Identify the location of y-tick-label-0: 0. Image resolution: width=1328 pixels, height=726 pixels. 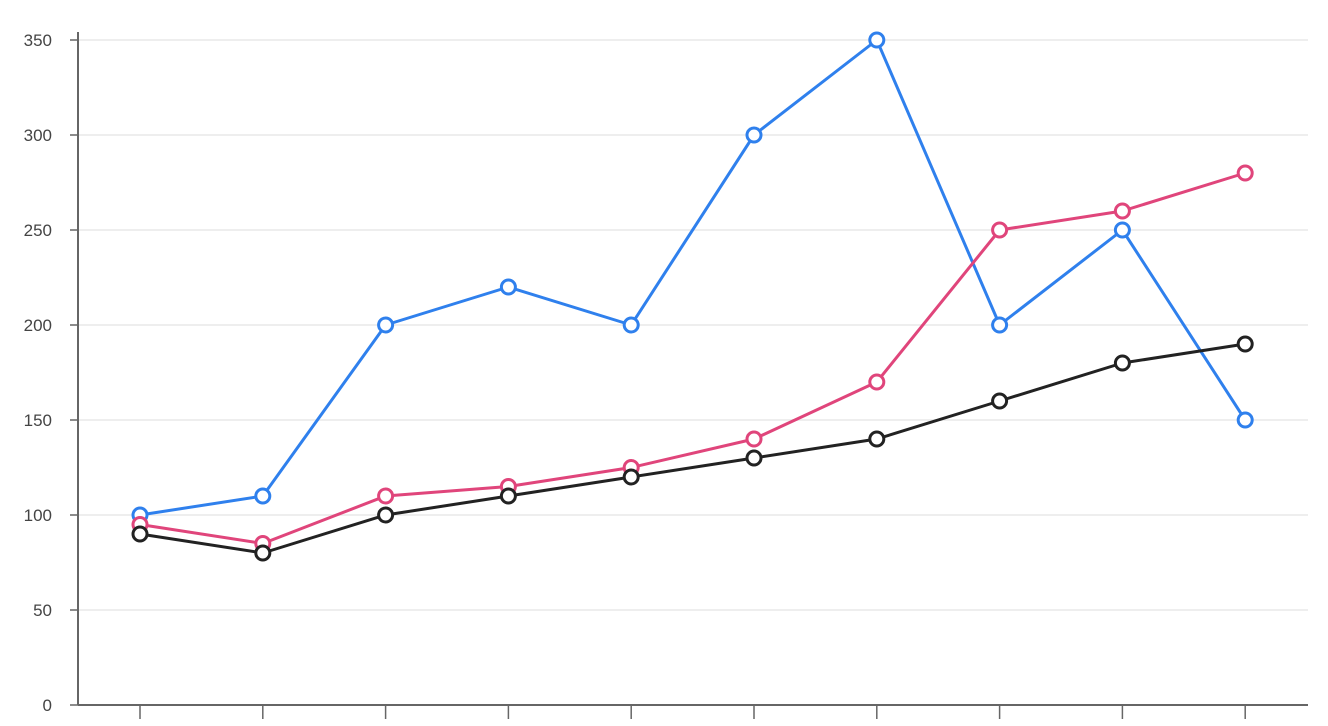
(47, 705).